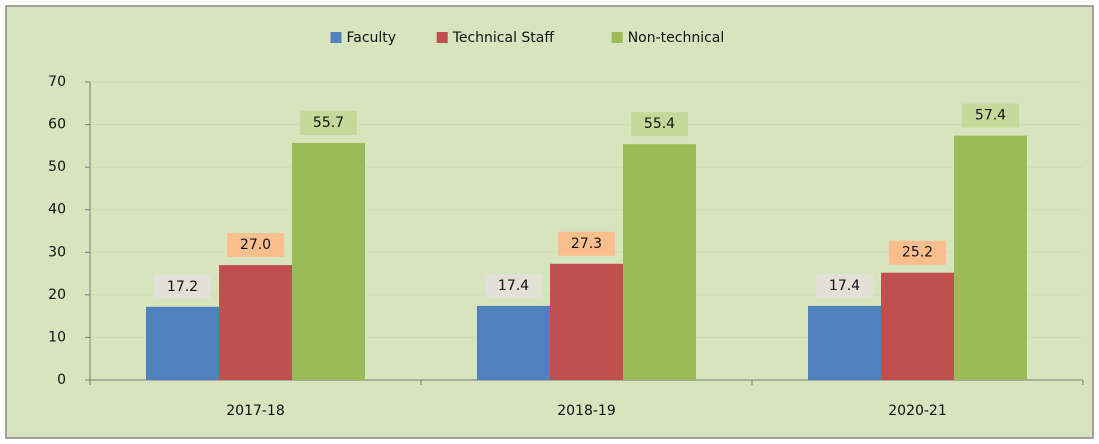  What do you see at coordinates (57, 125) in the screenshot?
I see `y-tick-label: 60` at bounding box center [57, 125].